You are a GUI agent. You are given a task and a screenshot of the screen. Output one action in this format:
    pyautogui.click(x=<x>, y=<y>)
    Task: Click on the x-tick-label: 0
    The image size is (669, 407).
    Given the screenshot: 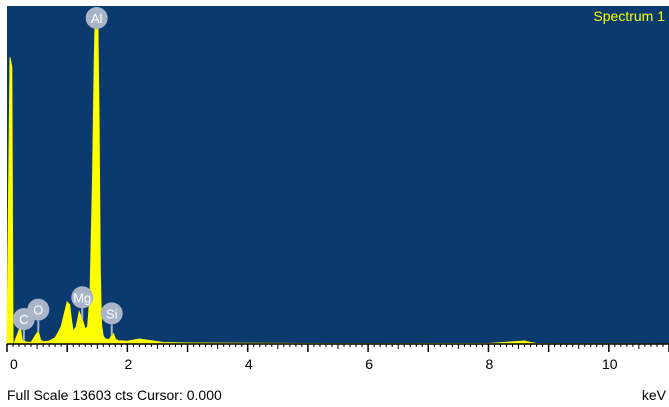 What is the action you would take?
    pyautogui.click(x=14, y=364)
    